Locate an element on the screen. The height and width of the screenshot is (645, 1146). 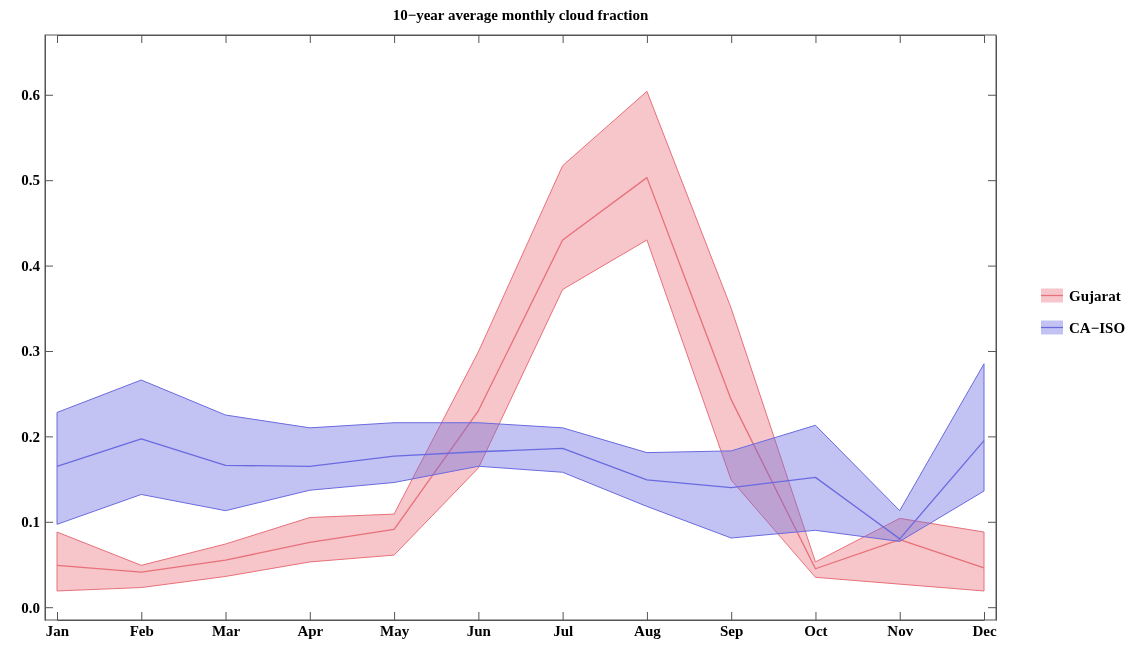
x-tick-label: Jan is located at coordinates (57, 630).